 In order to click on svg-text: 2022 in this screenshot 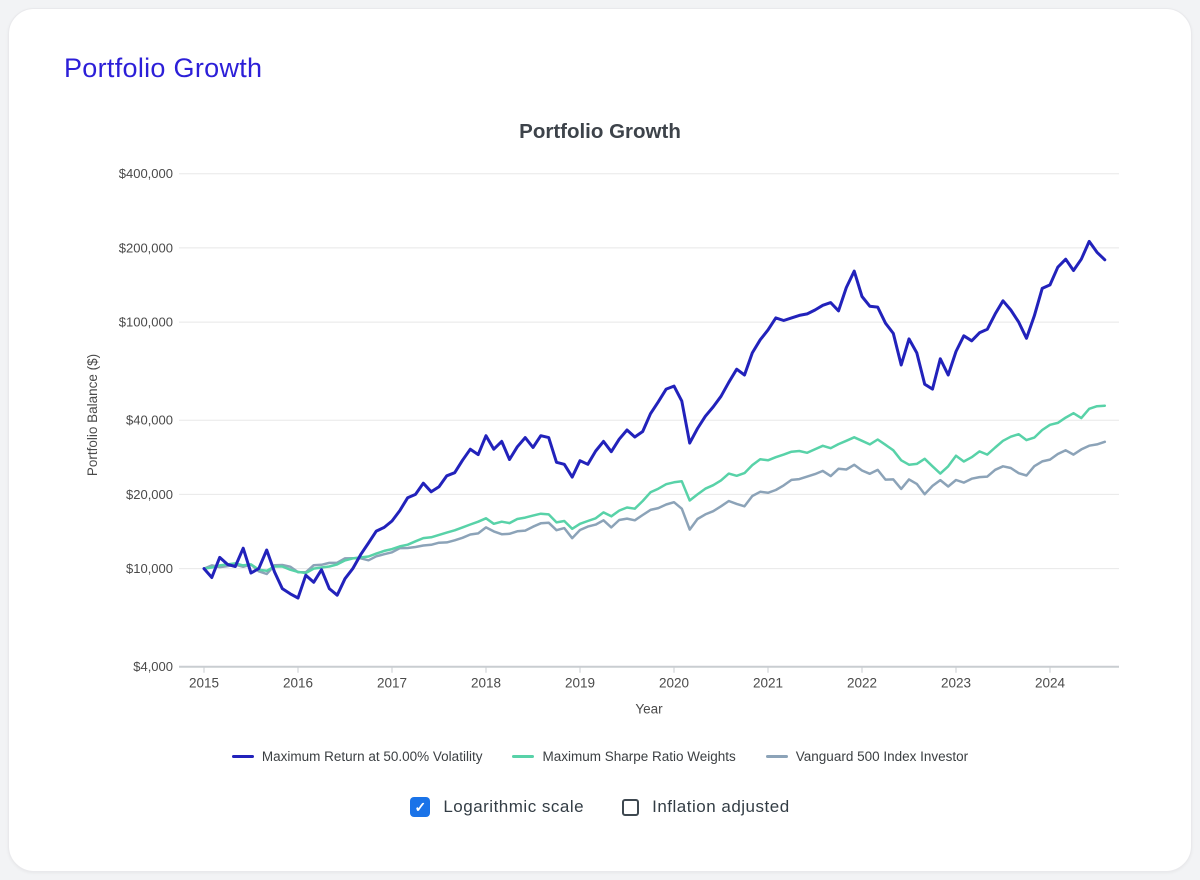, I will do `click(862, 683)`.